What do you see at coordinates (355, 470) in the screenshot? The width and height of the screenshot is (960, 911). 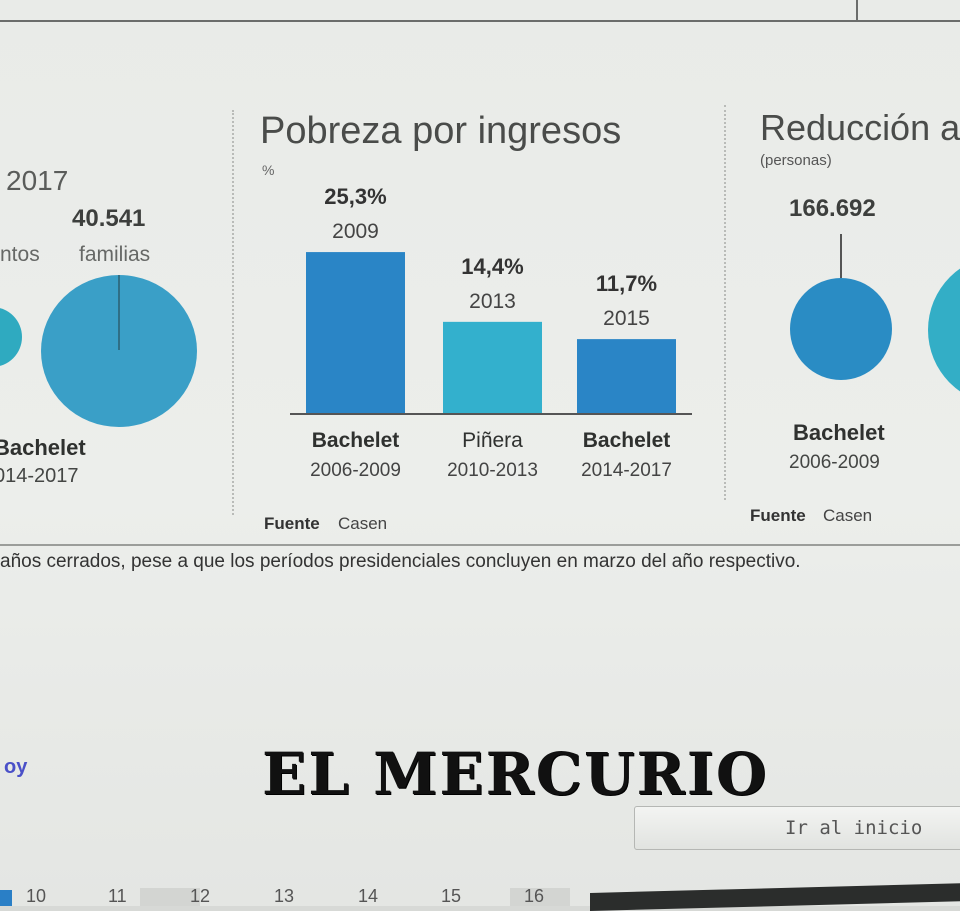 I see `period-label: 2006-2009` at bounding box center [355, 470].